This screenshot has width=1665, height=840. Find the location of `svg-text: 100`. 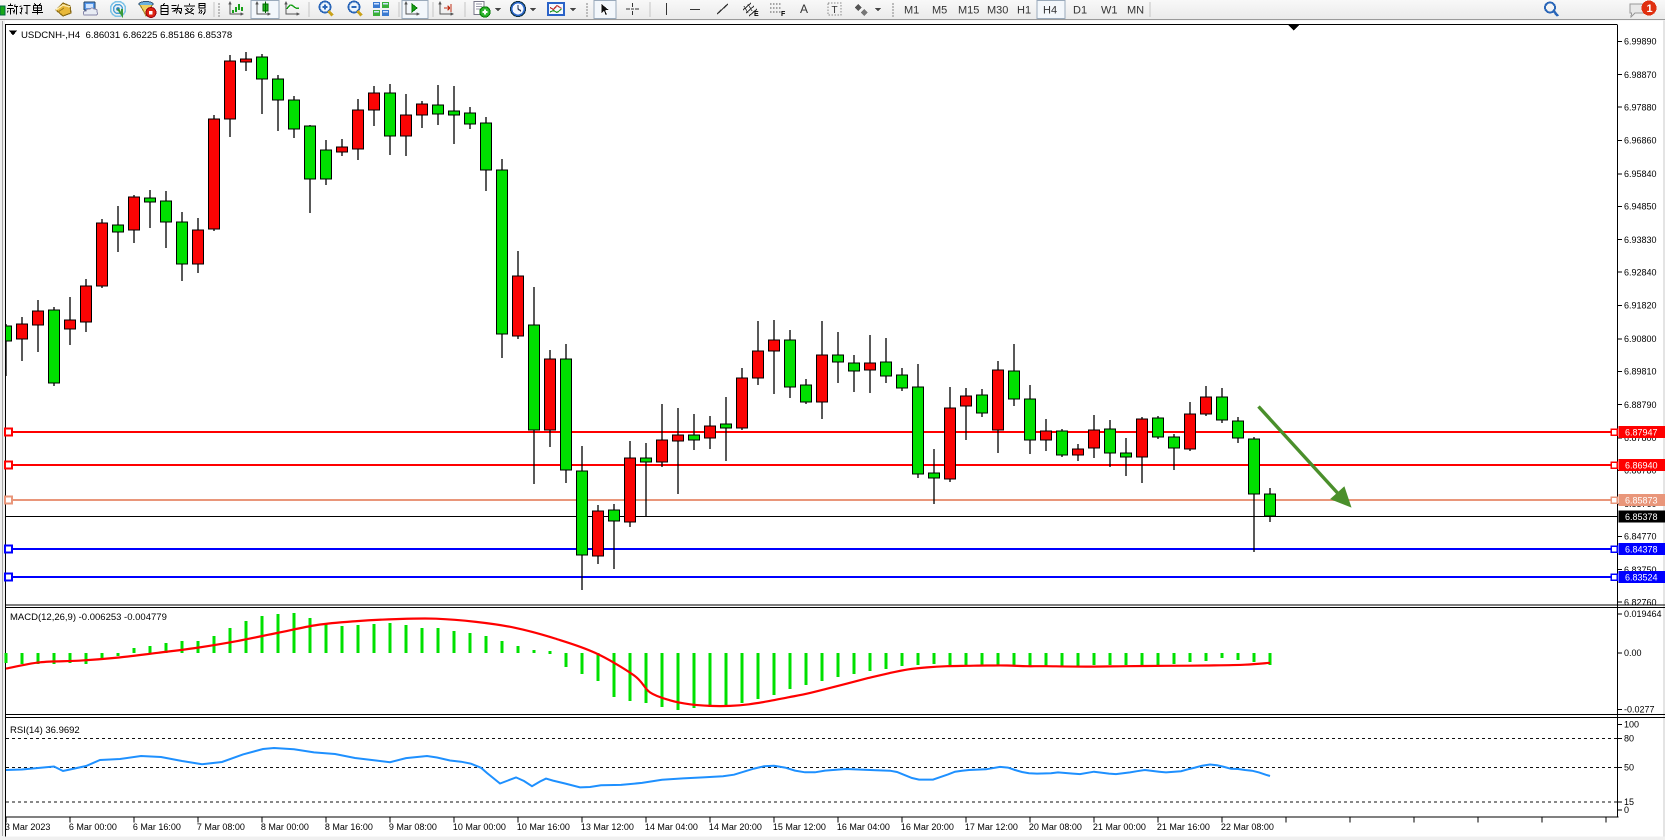

svg-text: 100 is located at coordinates (1631, 725).